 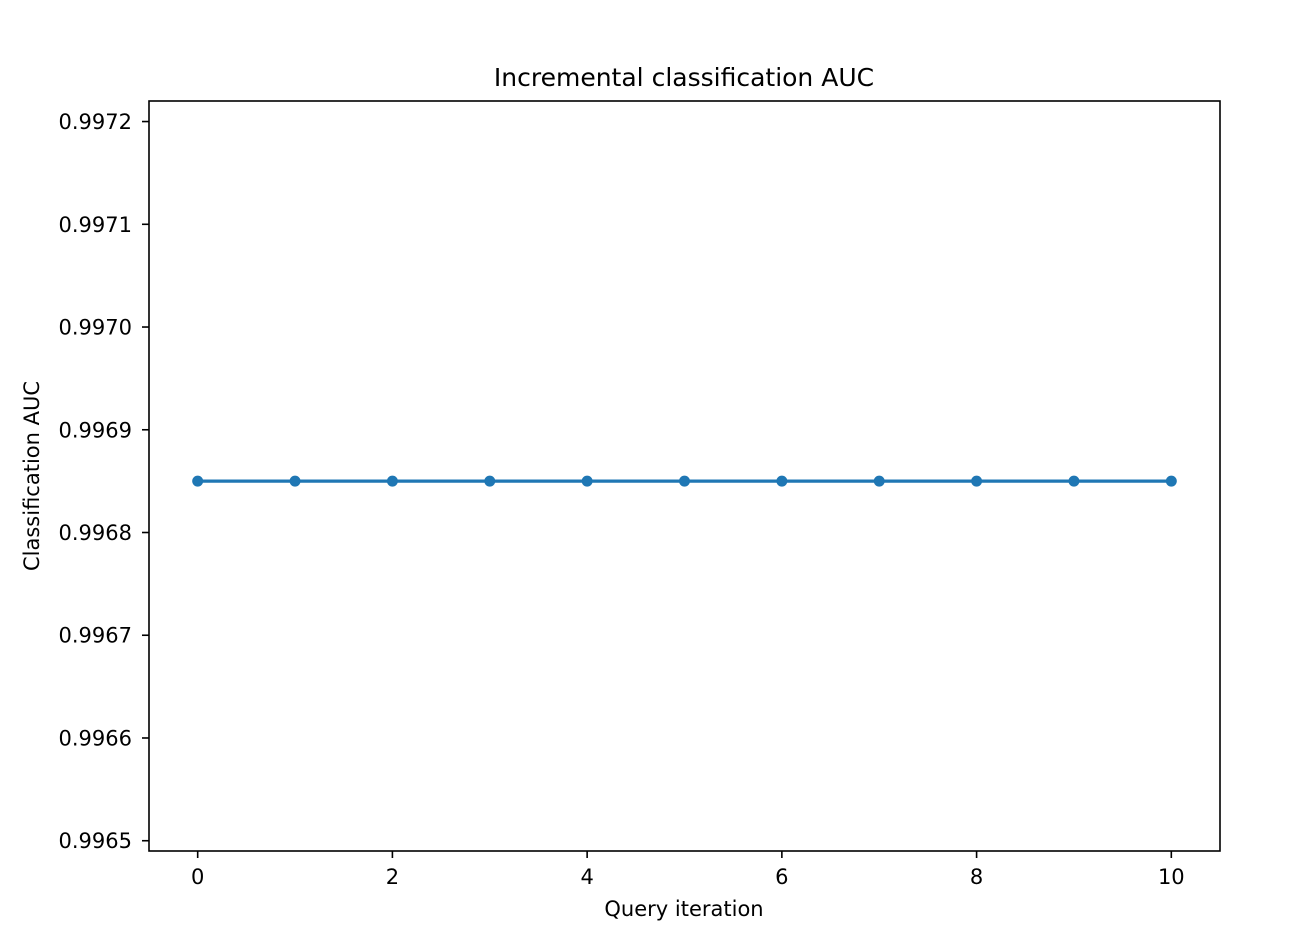 What do you see at coordinates (976, 877) in the screenshot?
I see `x-tick-label: 8` at bounding box center [976, 877].